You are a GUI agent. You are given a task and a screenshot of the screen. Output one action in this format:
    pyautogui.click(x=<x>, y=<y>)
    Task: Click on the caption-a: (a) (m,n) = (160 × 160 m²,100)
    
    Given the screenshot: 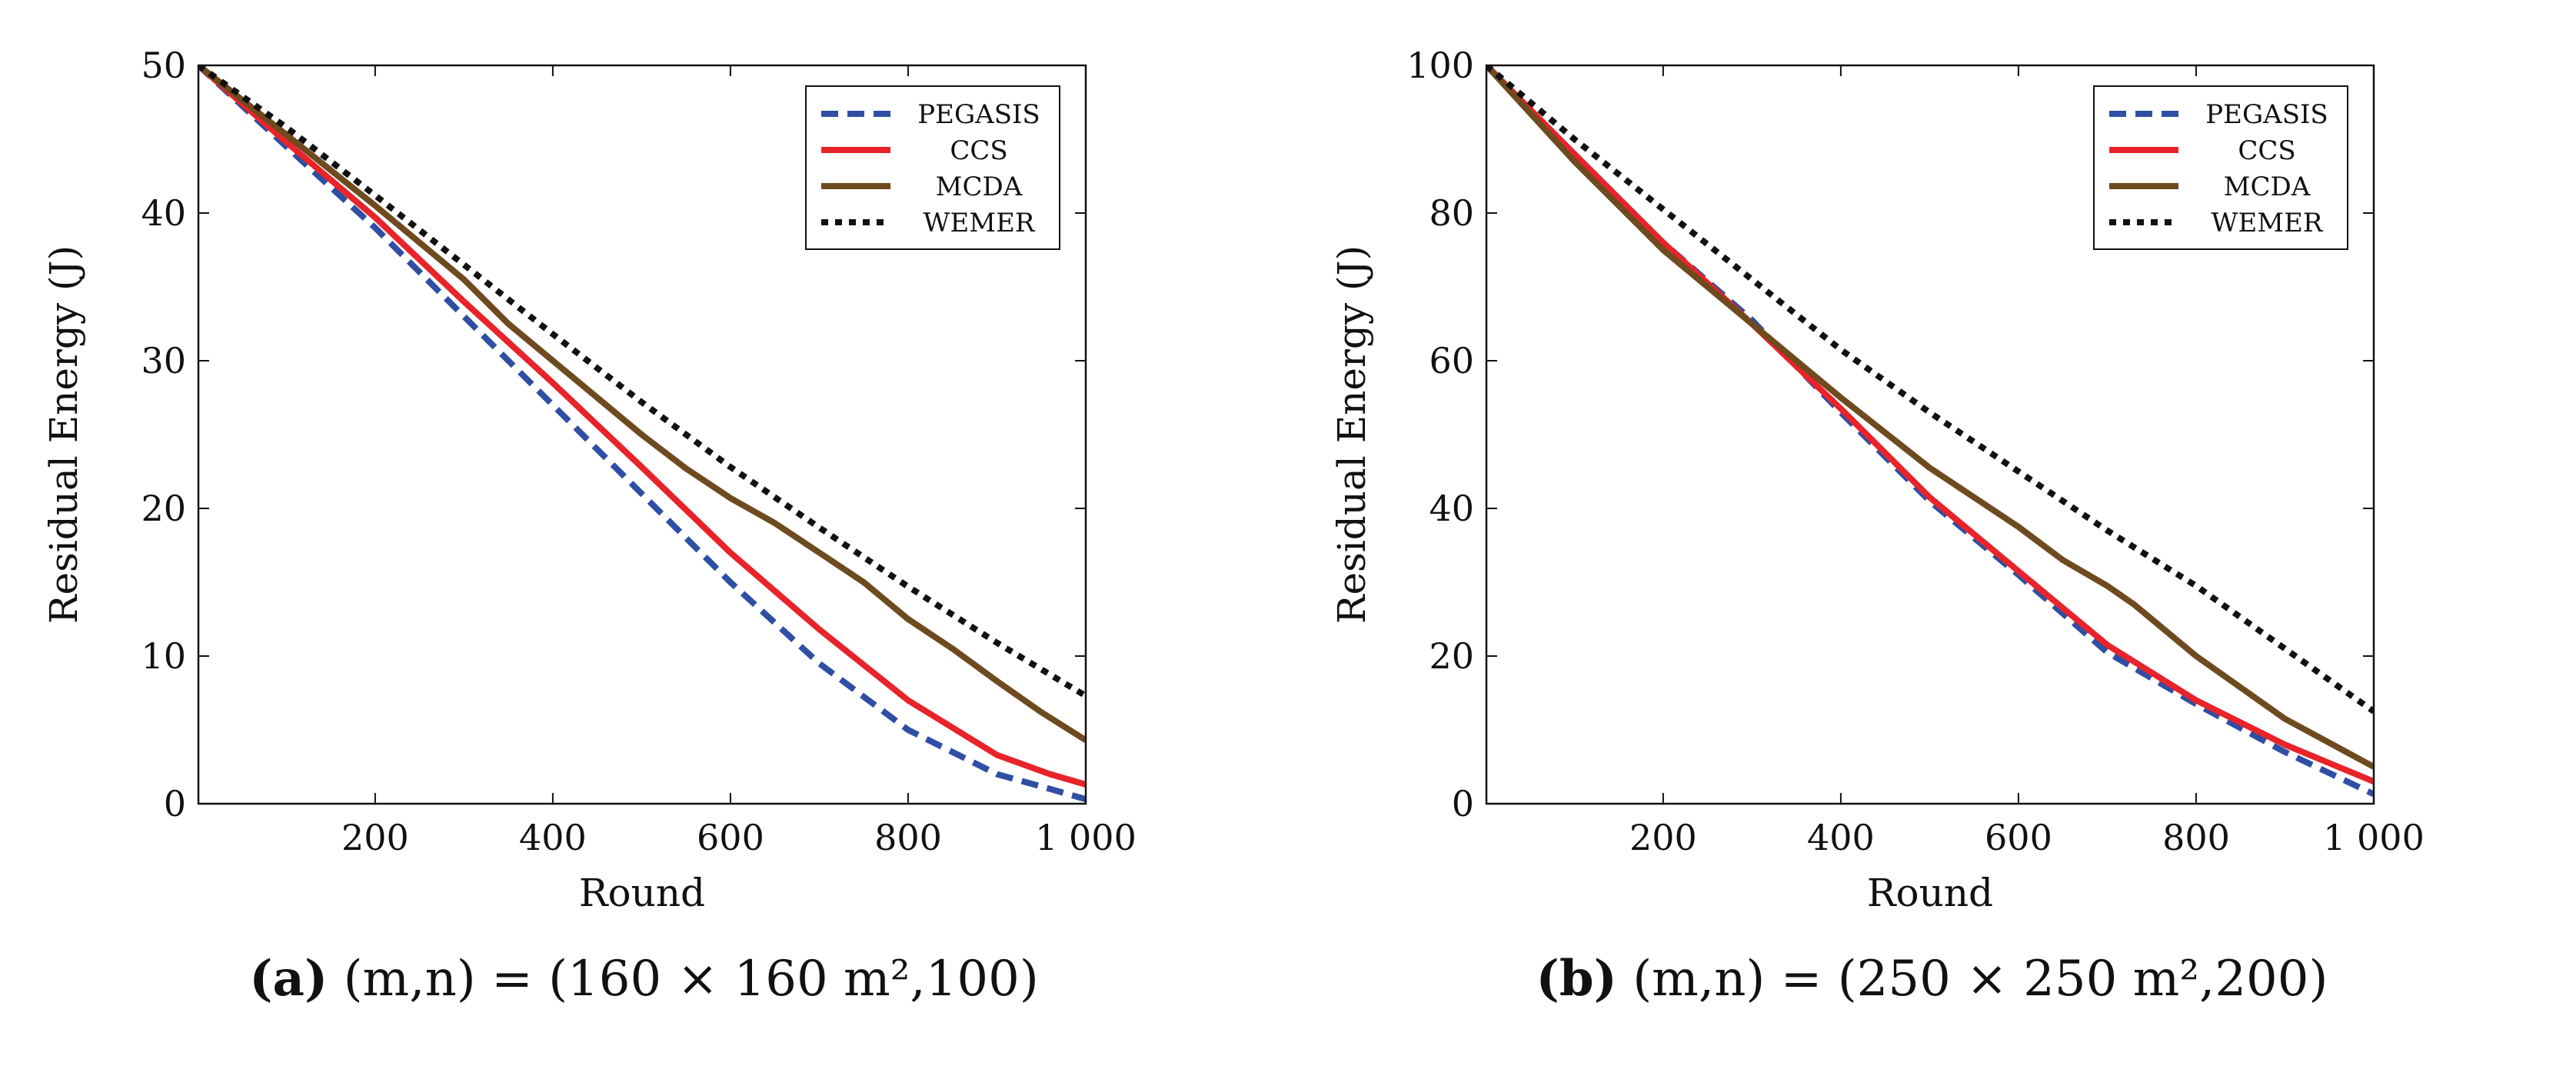 What is the action you would take?
    pyautogui.click(x=644, y=979)
    